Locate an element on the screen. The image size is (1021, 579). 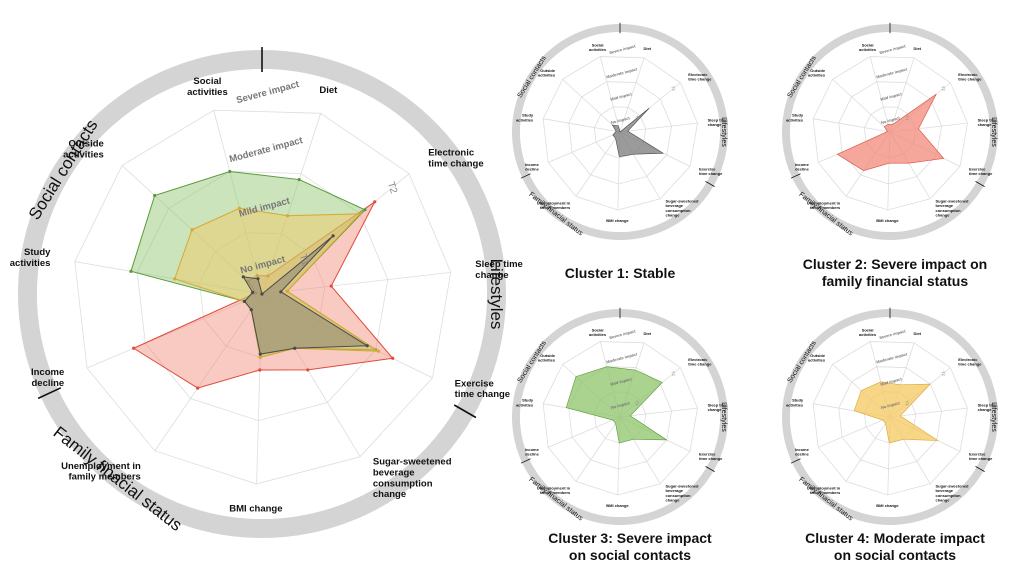
cluster-3-domain-separator is located at coordinates (710, 469).